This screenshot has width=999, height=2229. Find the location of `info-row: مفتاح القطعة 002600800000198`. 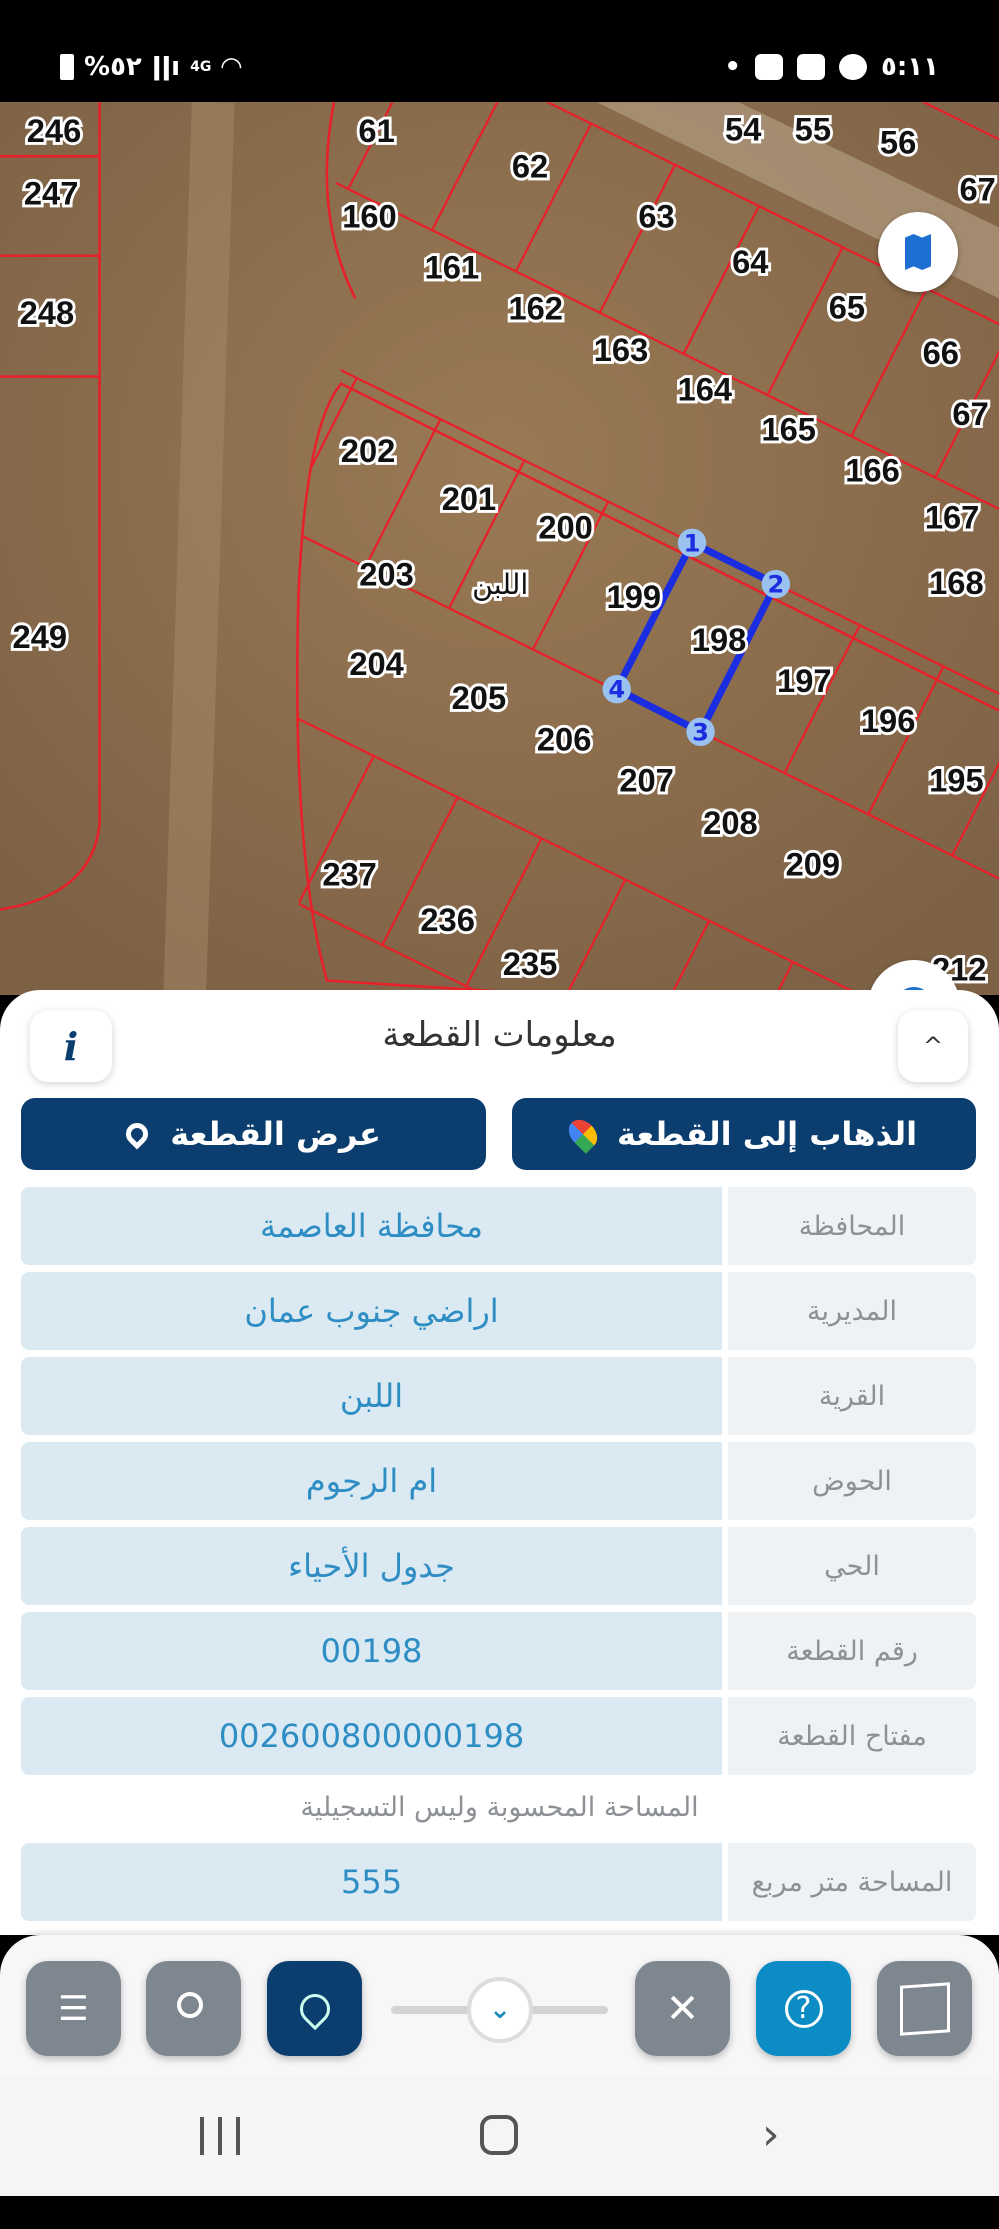

info-row: مفتاح القطعة 002600800000198 is located at coordinates (498, 1736).